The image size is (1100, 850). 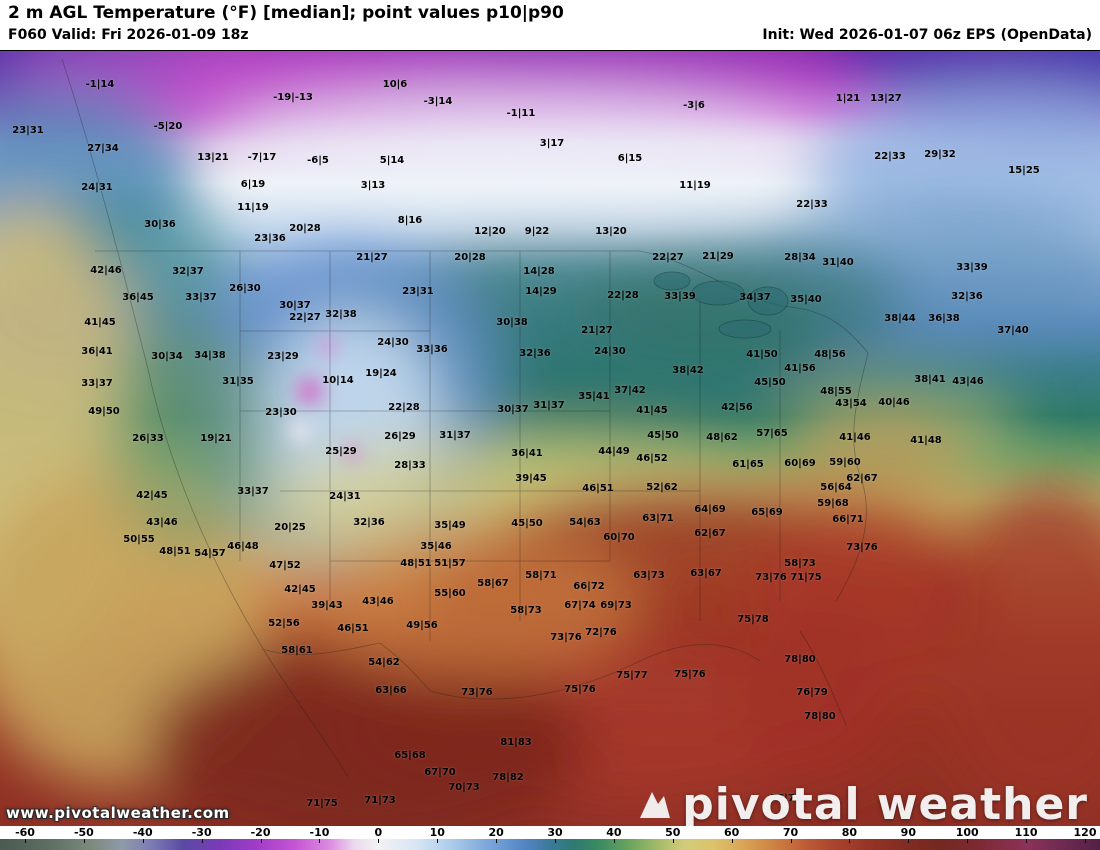 I want to click on point-value: 5|14, so click(x=392, y=160).